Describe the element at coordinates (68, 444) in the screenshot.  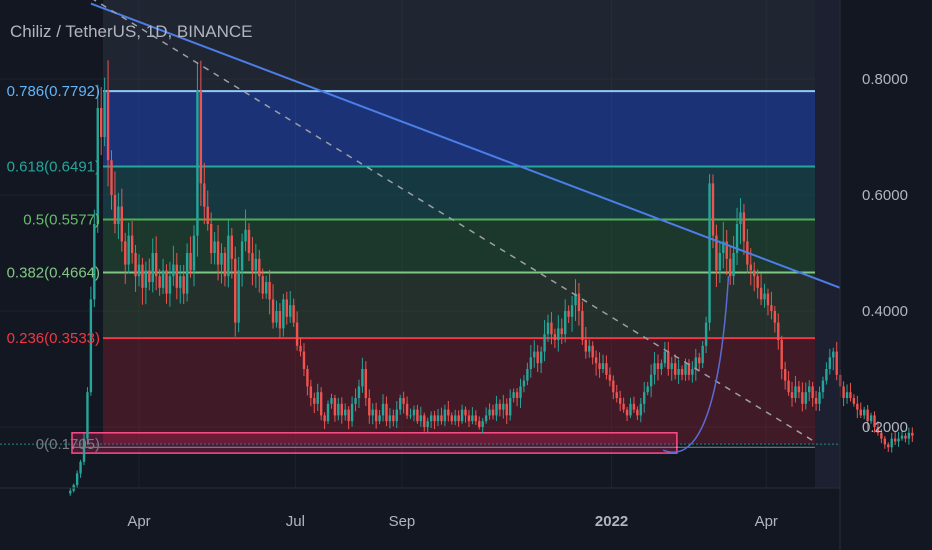
I see `fib-level-label: 0(0.1705)` at that location.